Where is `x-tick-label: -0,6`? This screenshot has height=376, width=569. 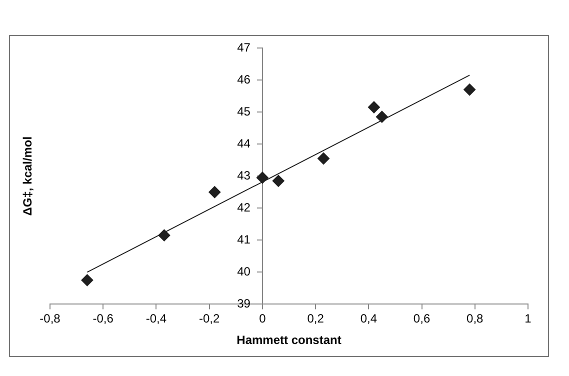 x-tick-label: -0,6 is located at coordinates (103, 319).